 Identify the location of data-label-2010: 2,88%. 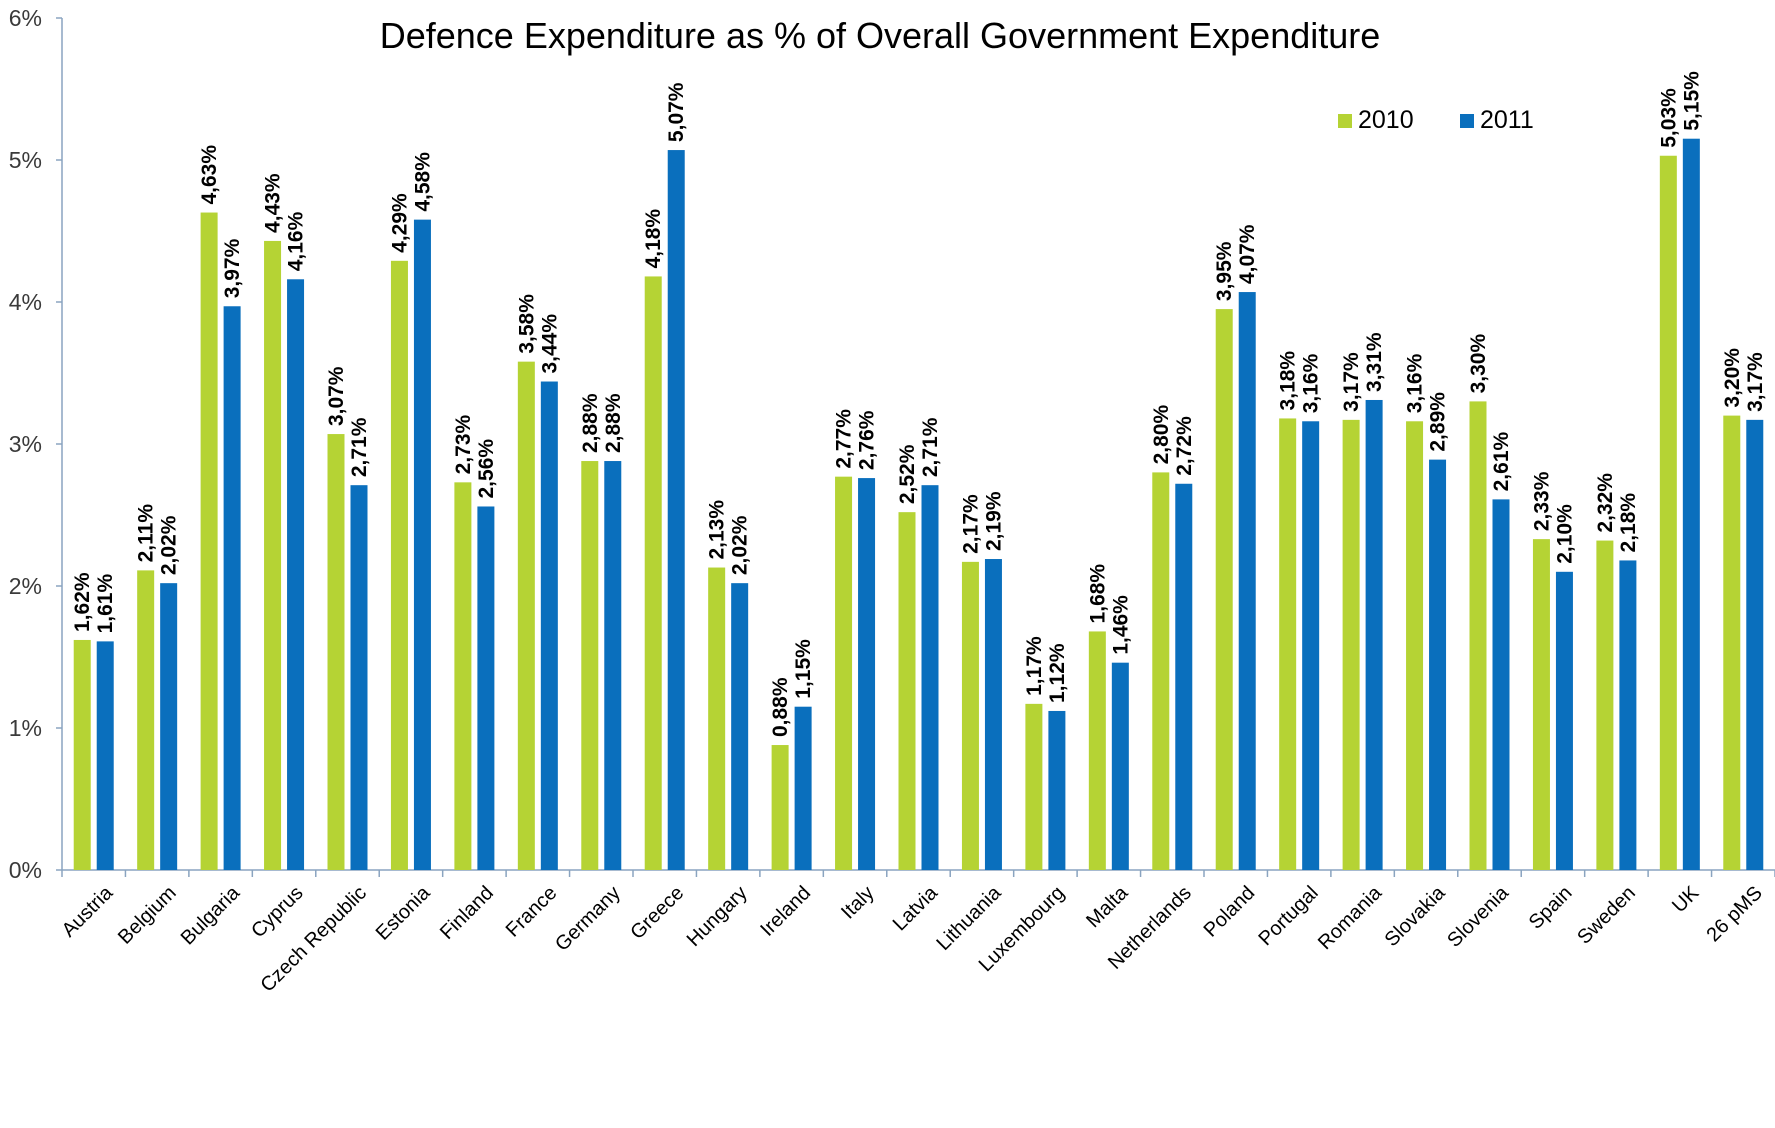
(590, 423).